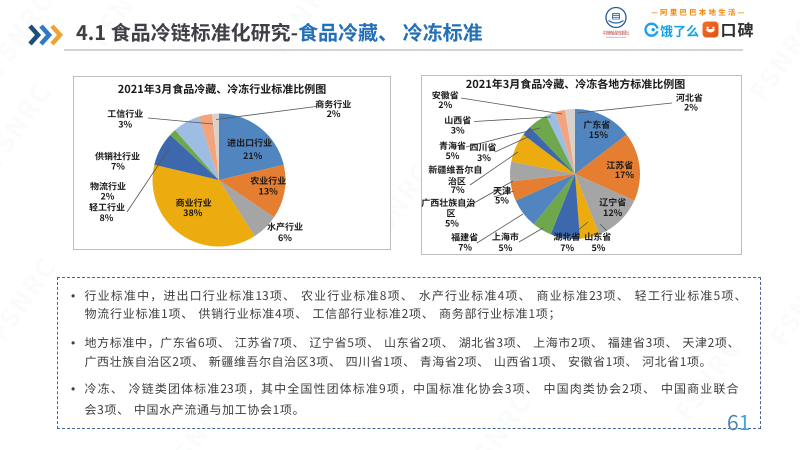 This screenshot has height=450, width=800. Describe the element at coordinates (689, 97) in the screenshot. I see `svg-text: 河北省` at that location.